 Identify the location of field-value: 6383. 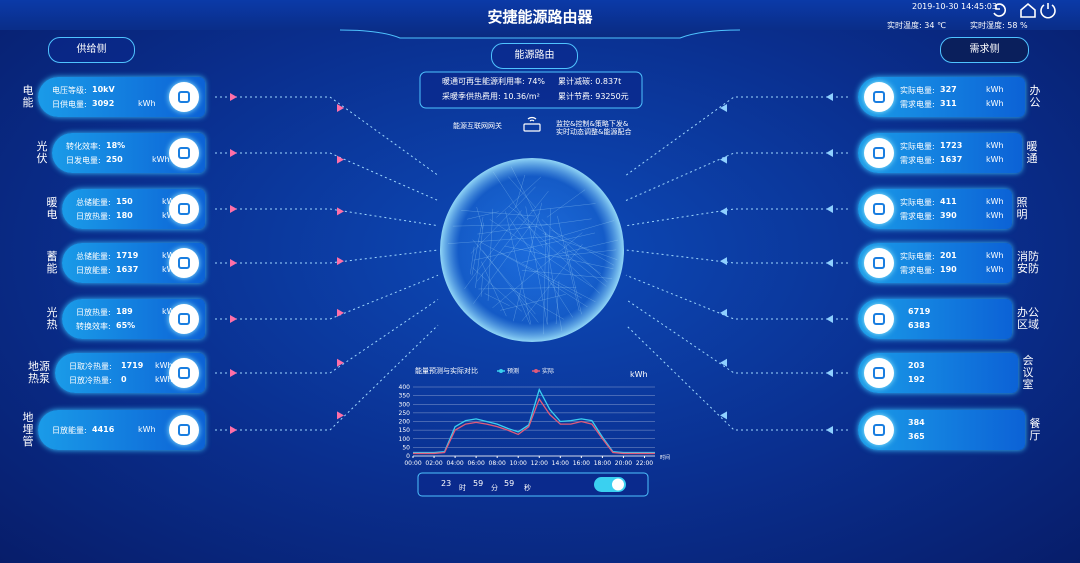
(919, 325).